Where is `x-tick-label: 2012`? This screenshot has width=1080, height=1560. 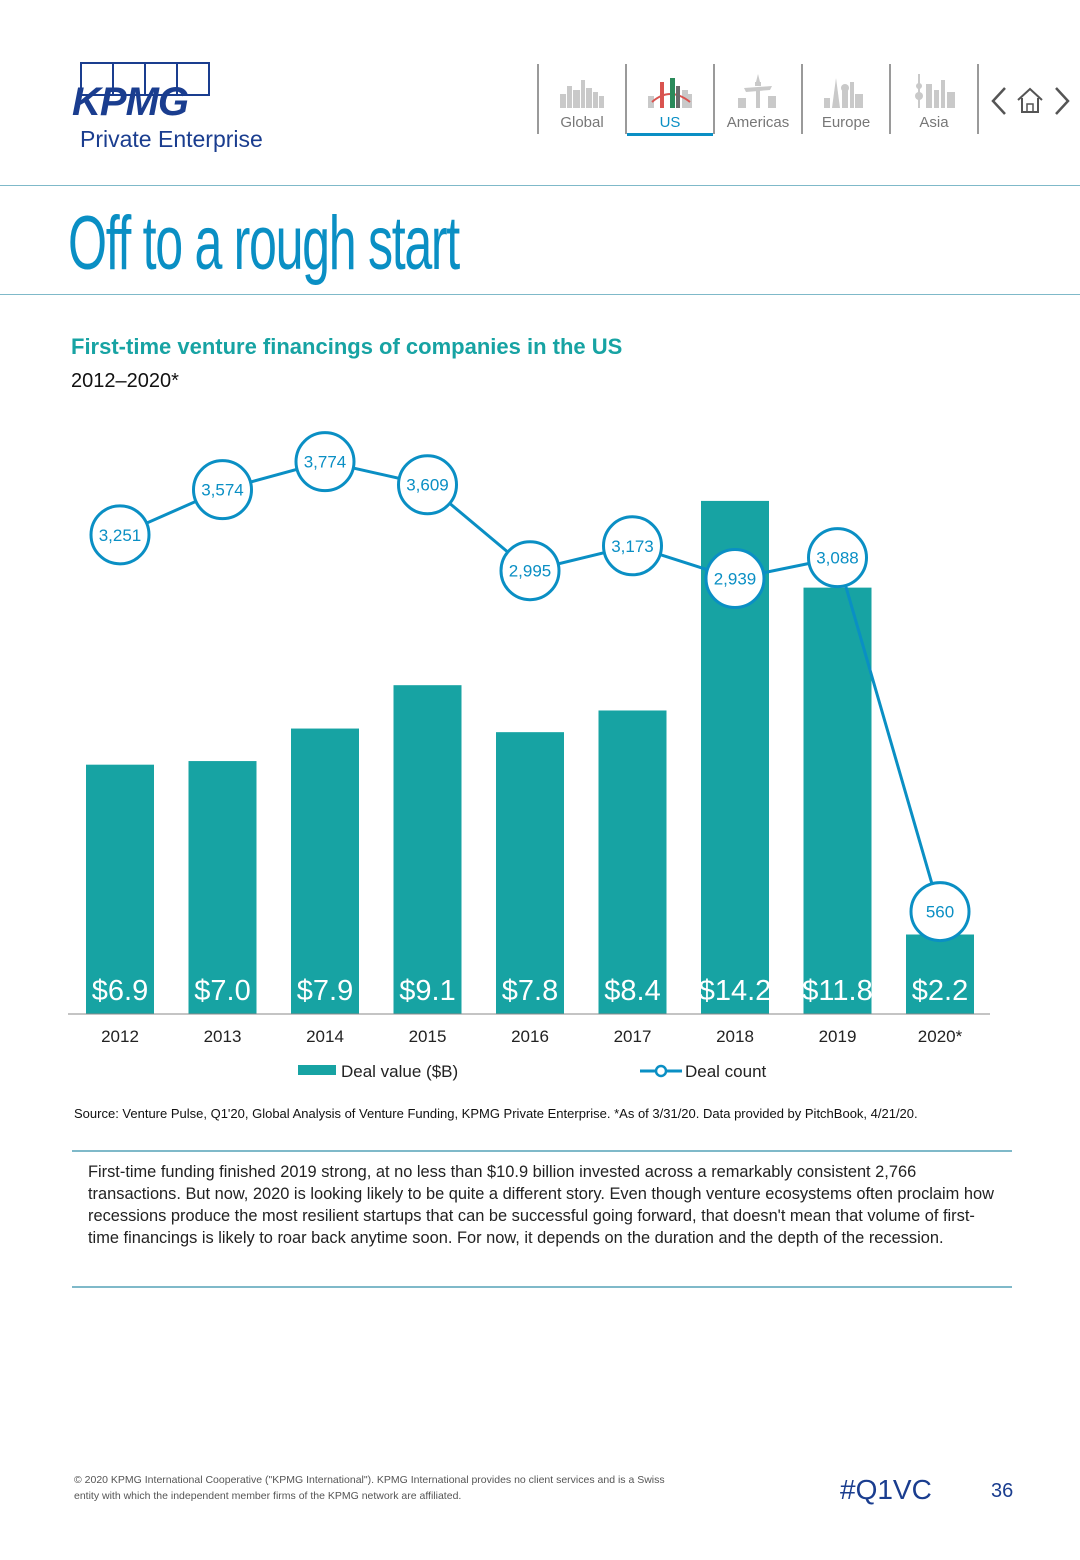 x-tick-label: 2012 is located at coordinates (120, 1036).